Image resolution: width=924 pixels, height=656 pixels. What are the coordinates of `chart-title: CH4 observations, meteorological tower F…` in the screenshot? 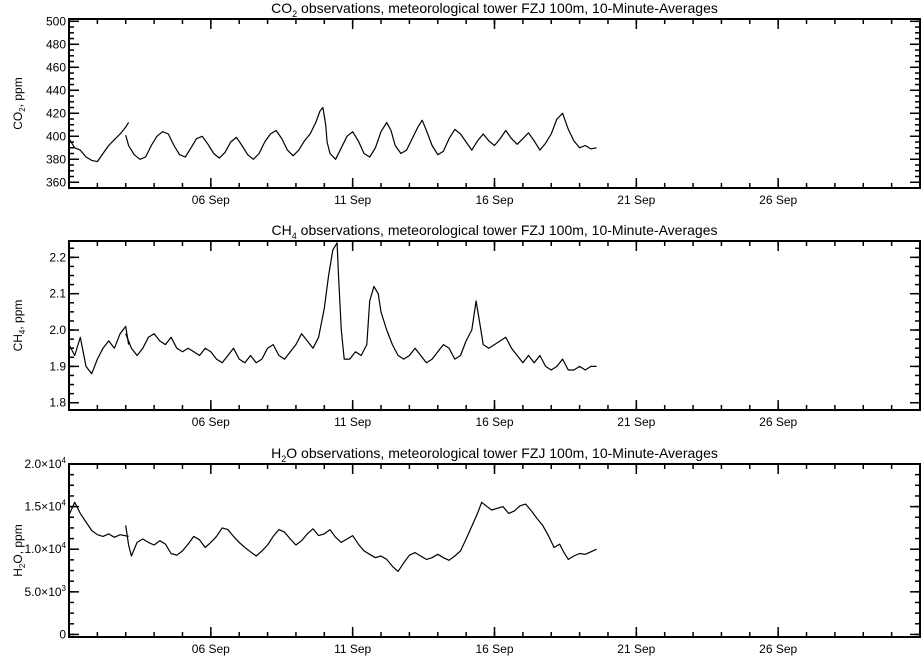 It's located at (495, 231).